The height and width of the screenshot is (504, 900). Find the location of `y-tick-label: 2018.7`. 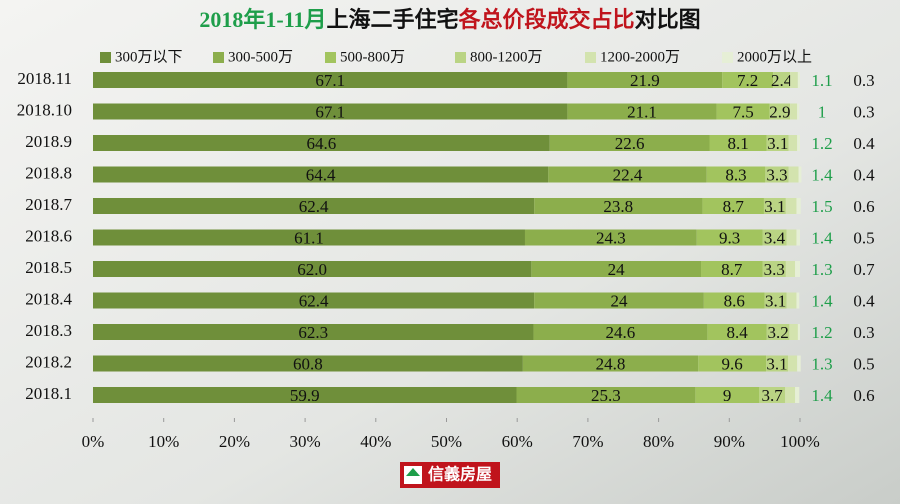

y-tick-label: 2018.7 is located at coordinates (48, 204).